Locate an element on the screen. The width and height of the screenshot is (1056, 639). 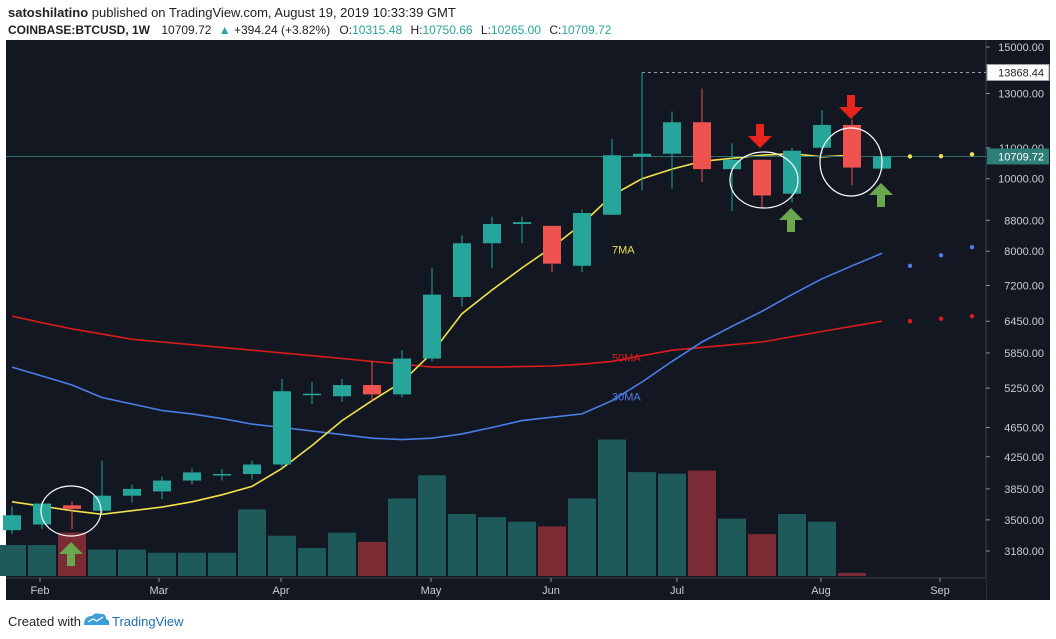
buy-arrow-feb is located at coordinates (71, 554).